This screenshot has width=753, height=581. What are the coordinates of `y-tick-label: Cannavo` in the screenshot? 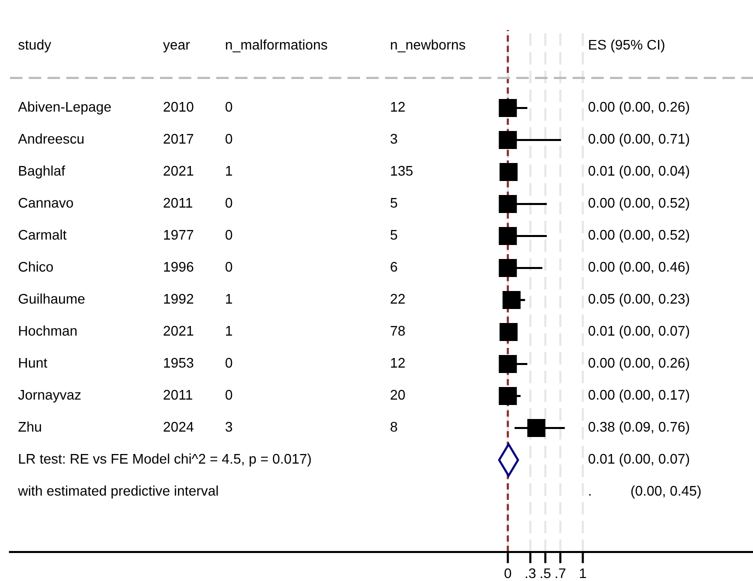 It's located at (46, 203).